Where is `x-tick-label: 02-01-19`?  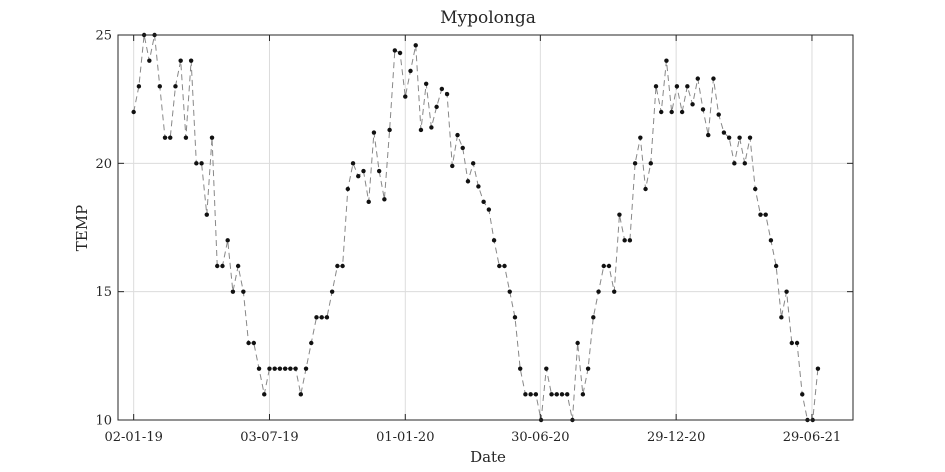 x-tick-label: 02-01-19 is located at coordinates (133, 437).